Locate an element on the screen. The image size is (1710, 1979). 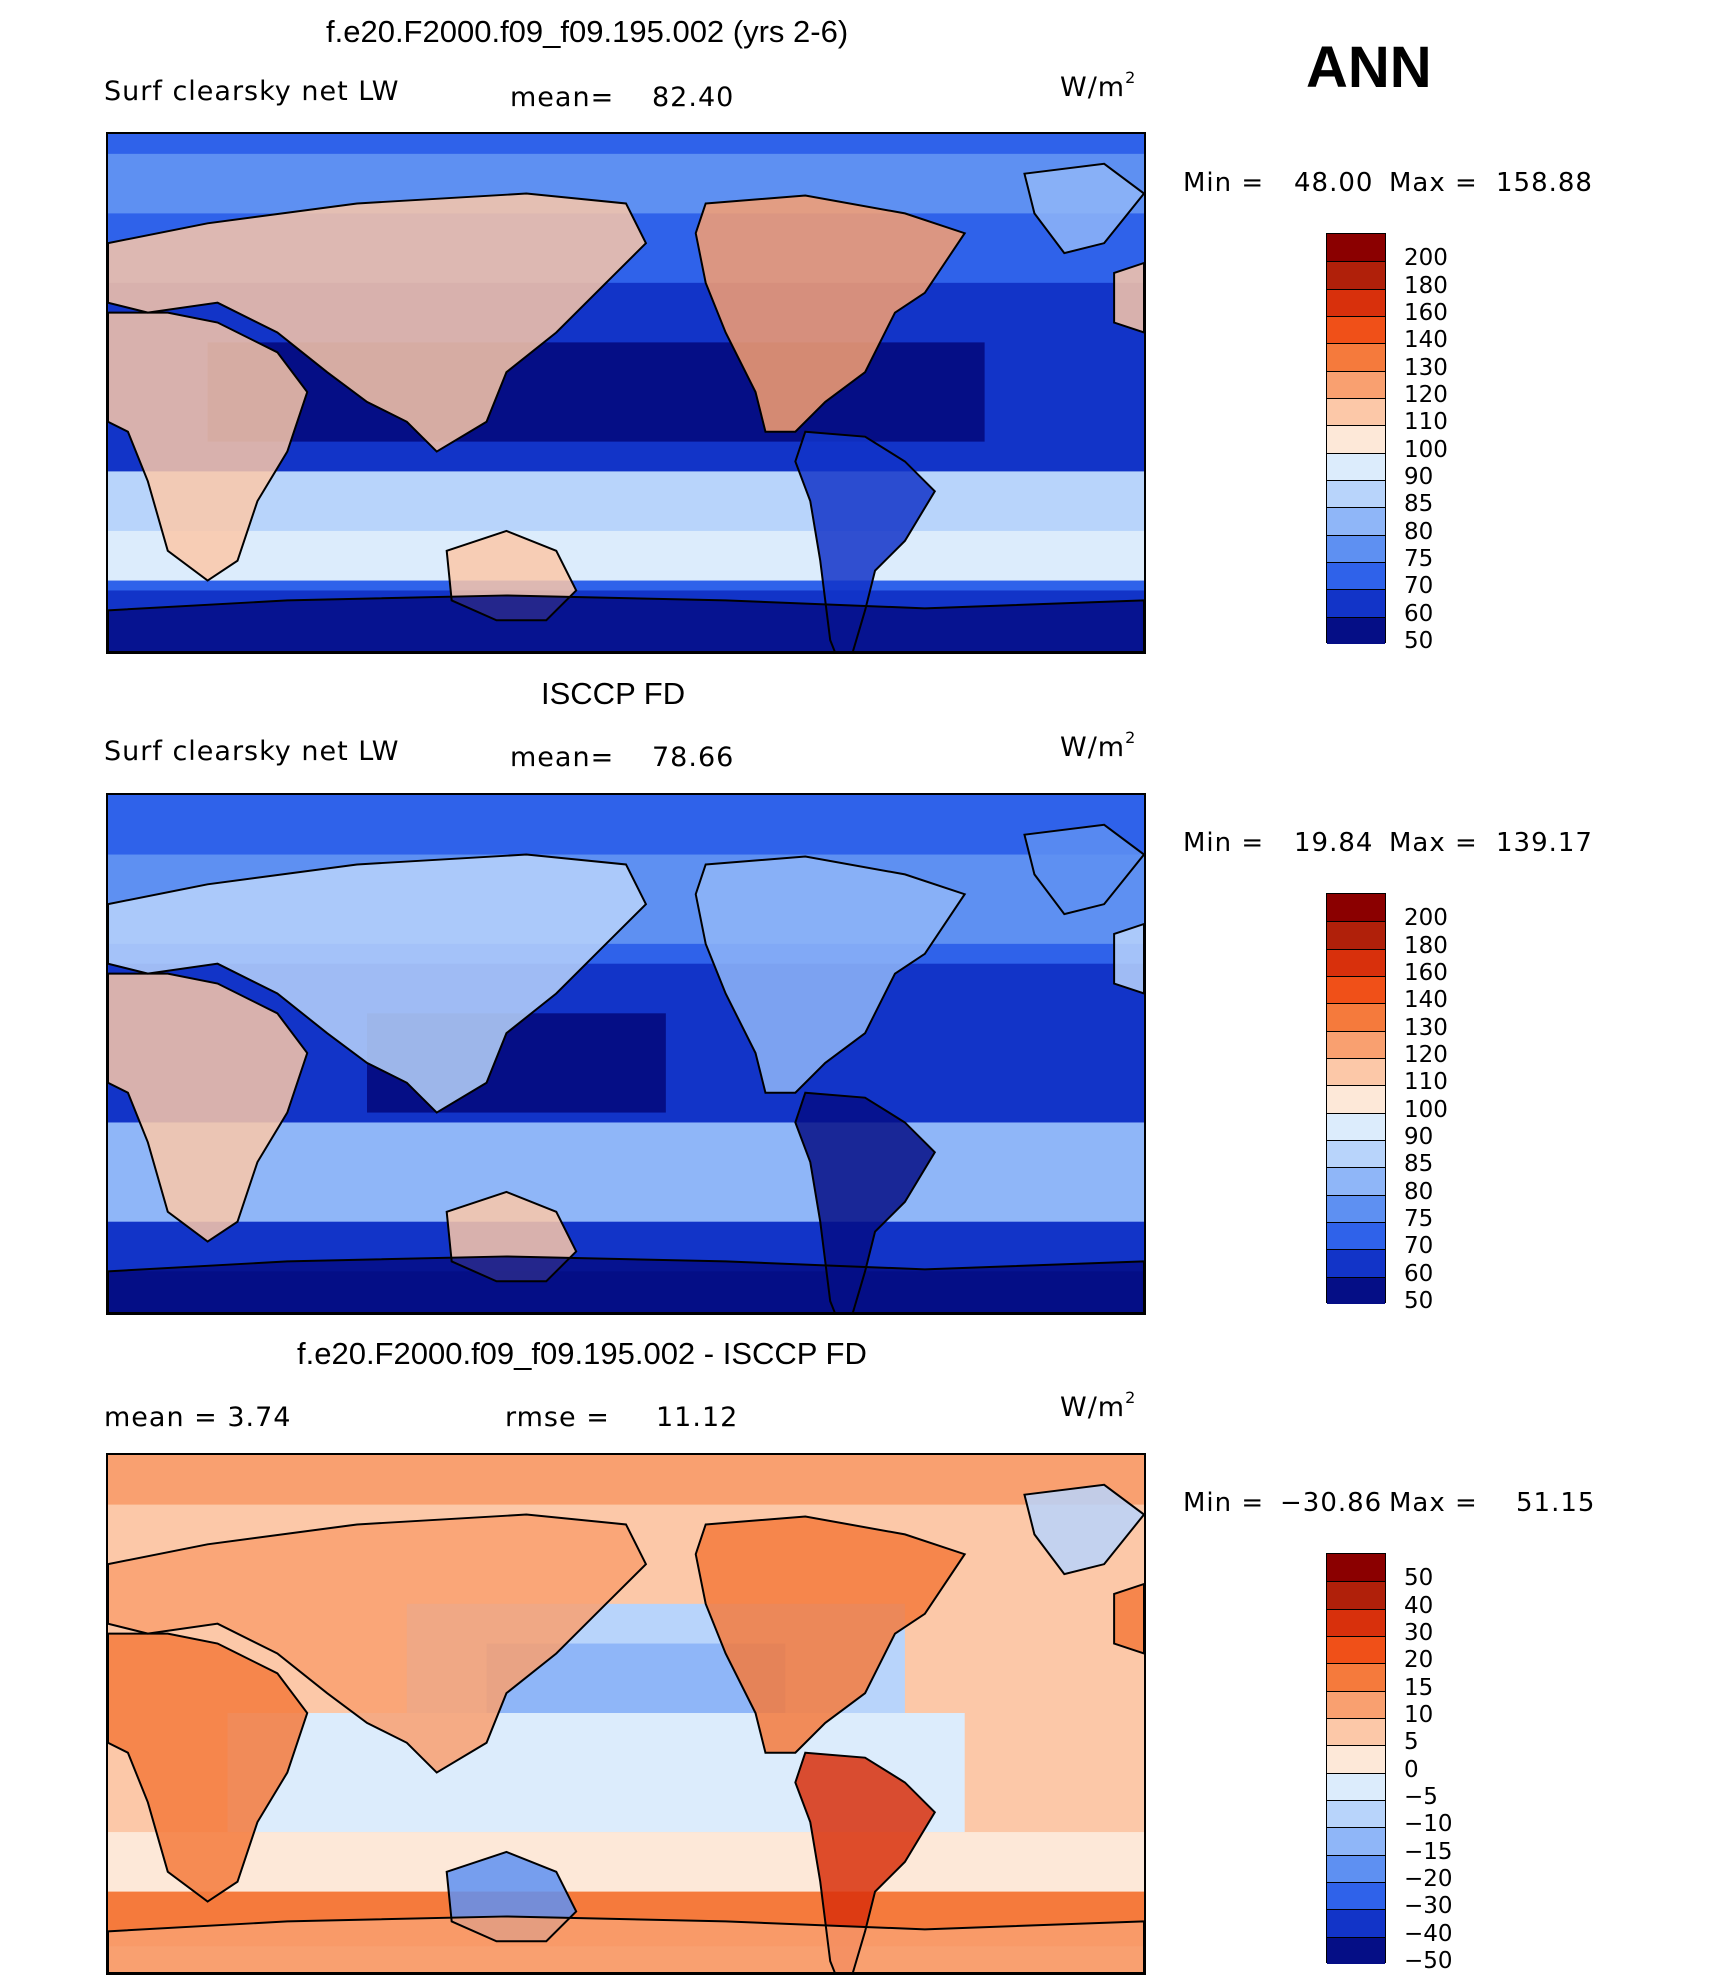
colorbar-tick-label: −20 is located at coordinates (1428, 1879).